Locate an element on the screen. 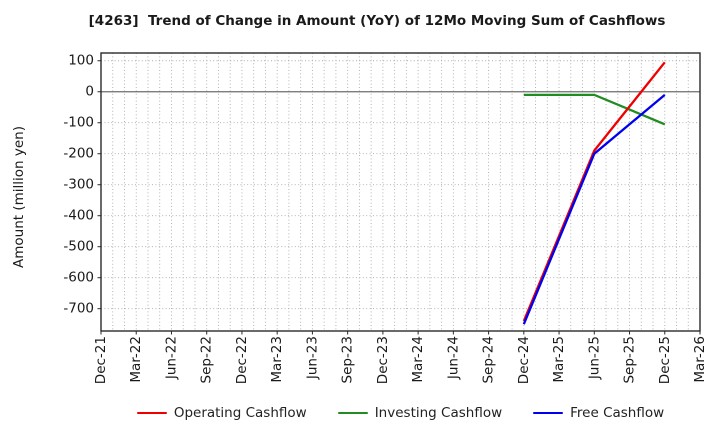  legend-label-operating-cashflow: Operating Cashflow is located at coordinates (240, 413).